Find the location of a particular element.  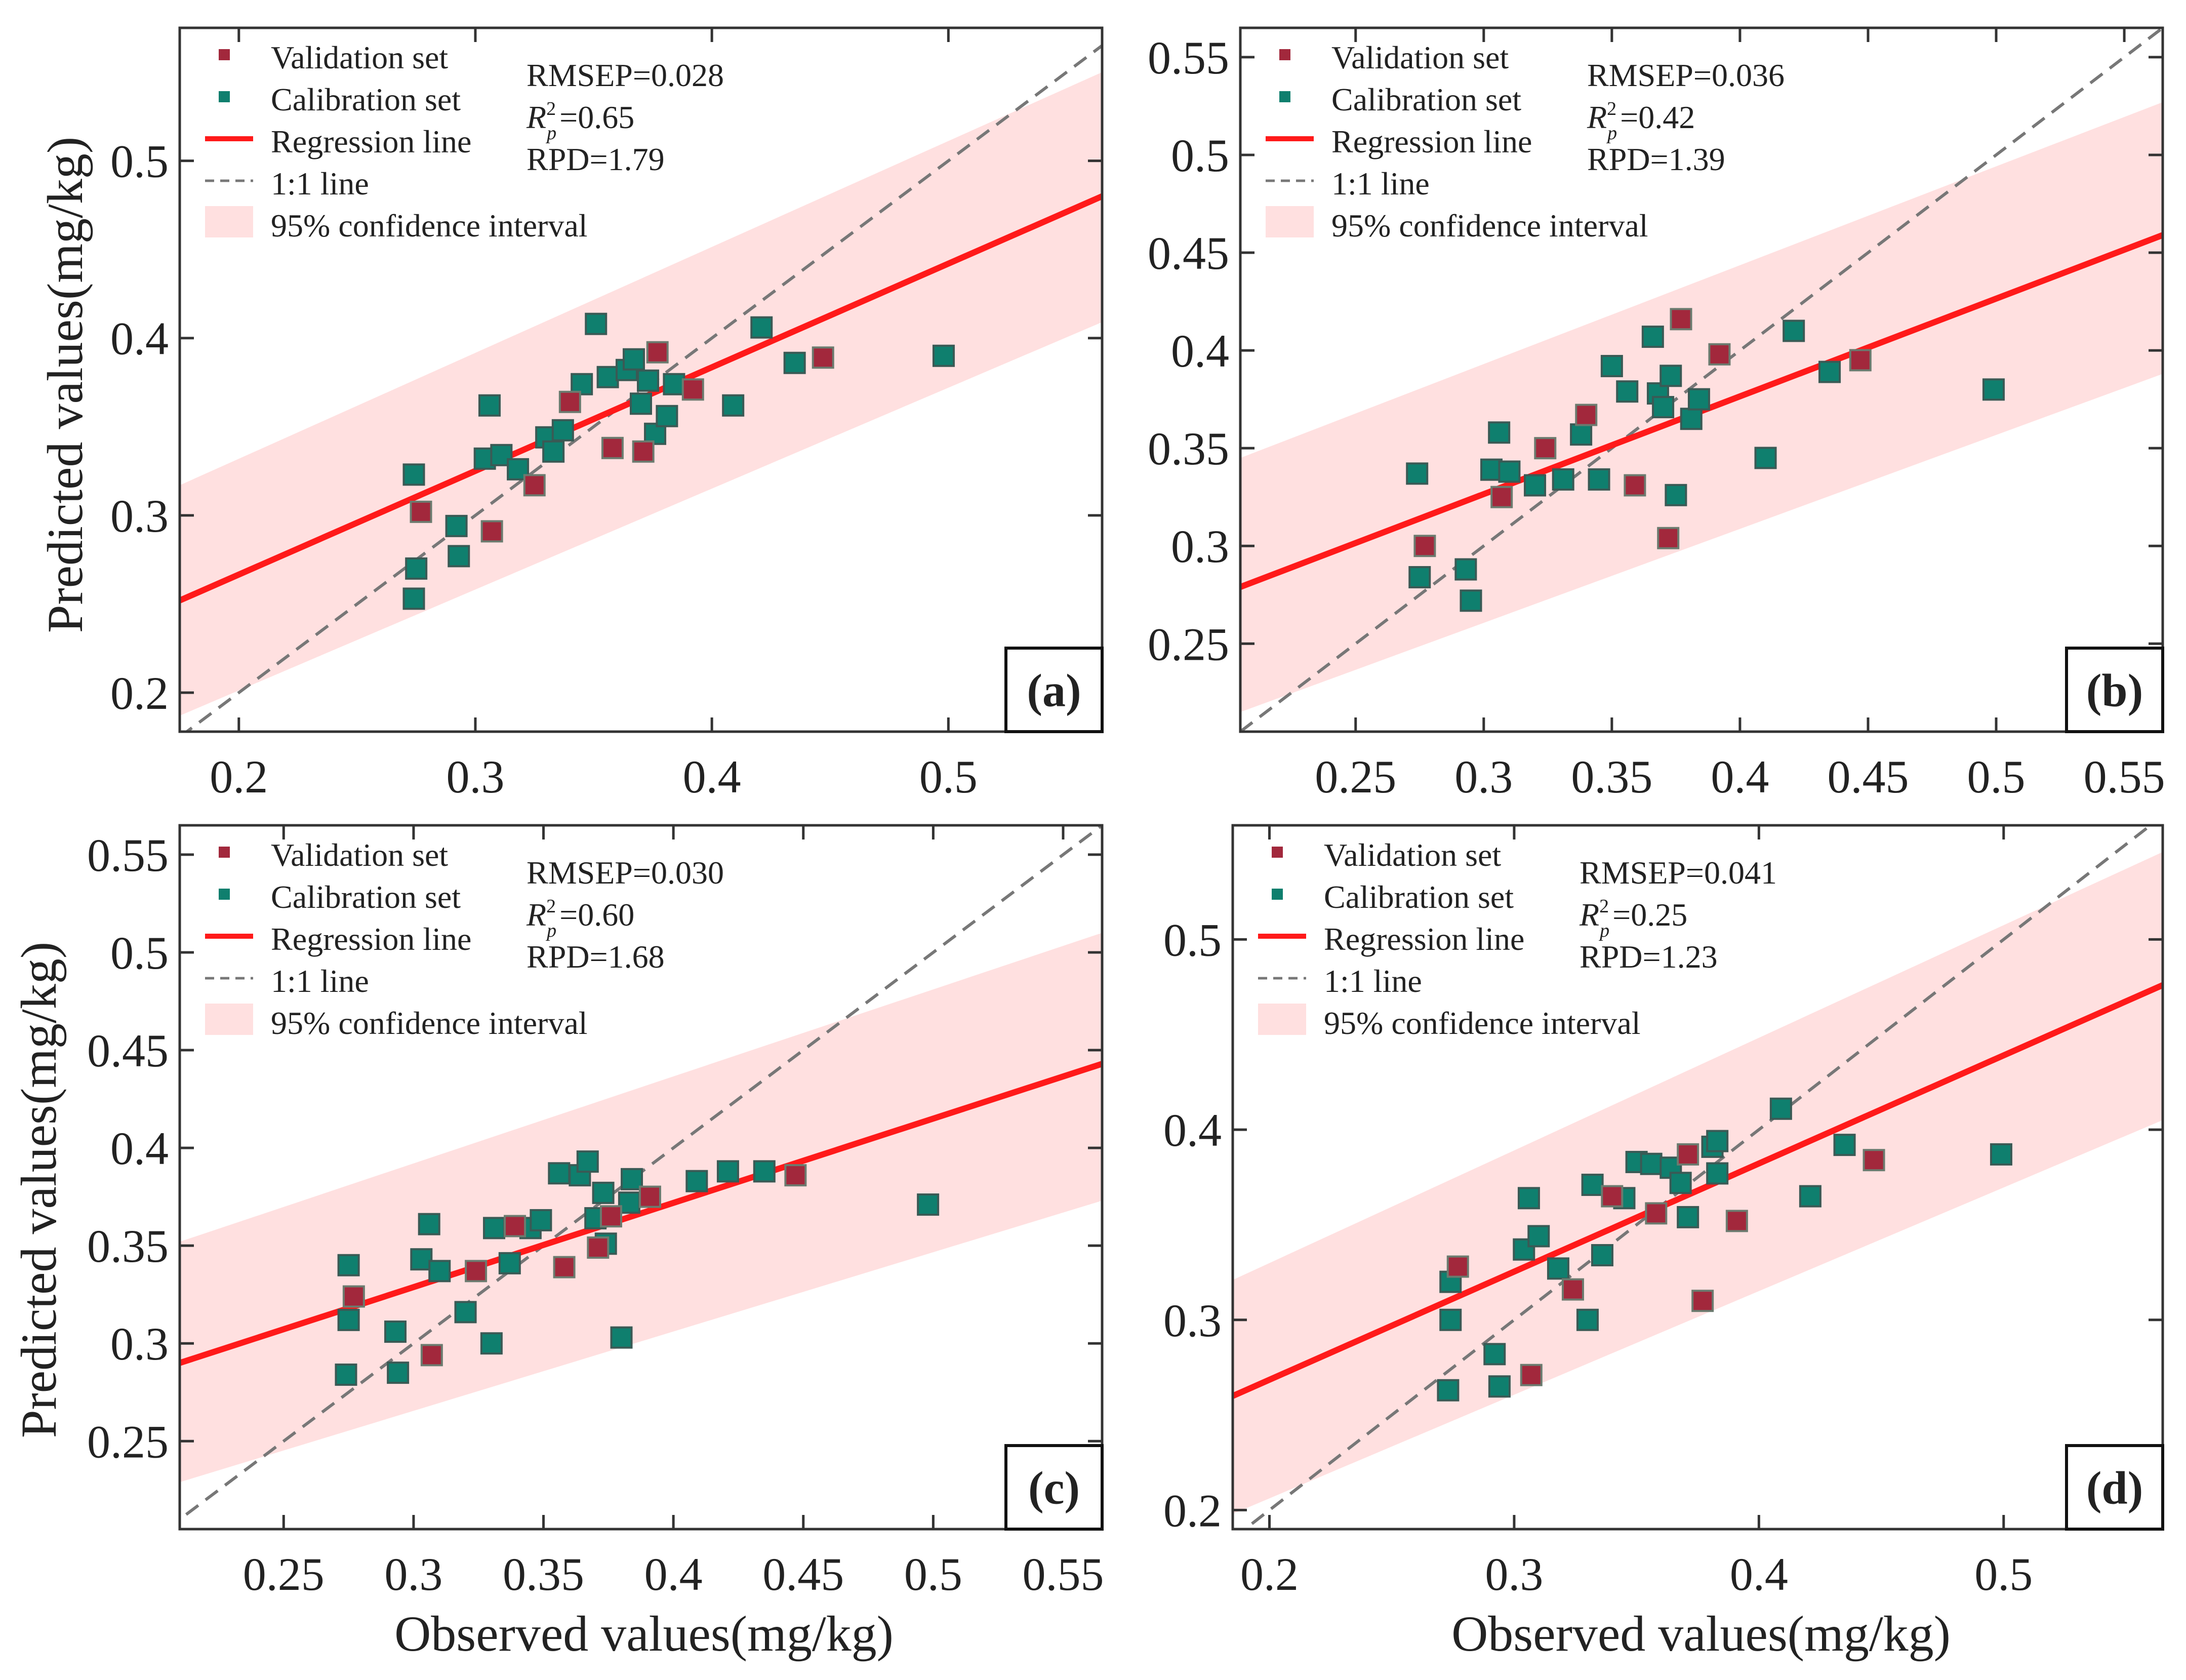

panel-label: (a) is located at coordinates (1054, 690).